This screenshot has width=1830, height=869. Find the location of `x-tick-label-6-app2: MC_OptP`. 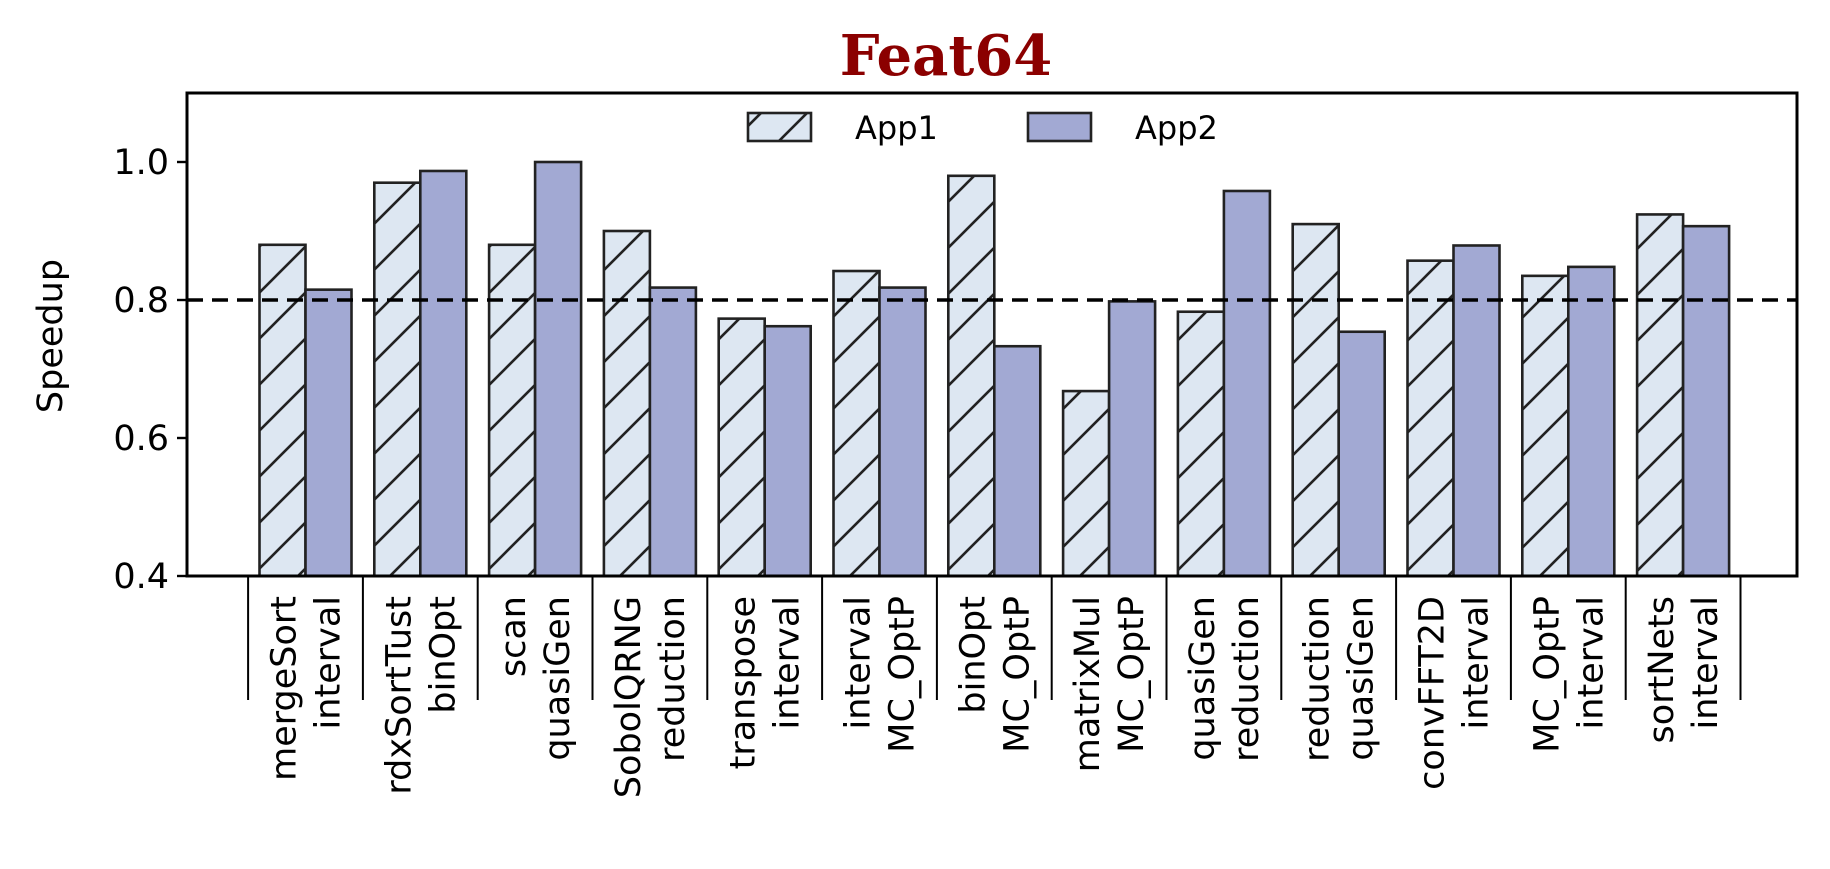

x-tick-label-6-app2: MC_OptP is located at coordinates (1017, 674).